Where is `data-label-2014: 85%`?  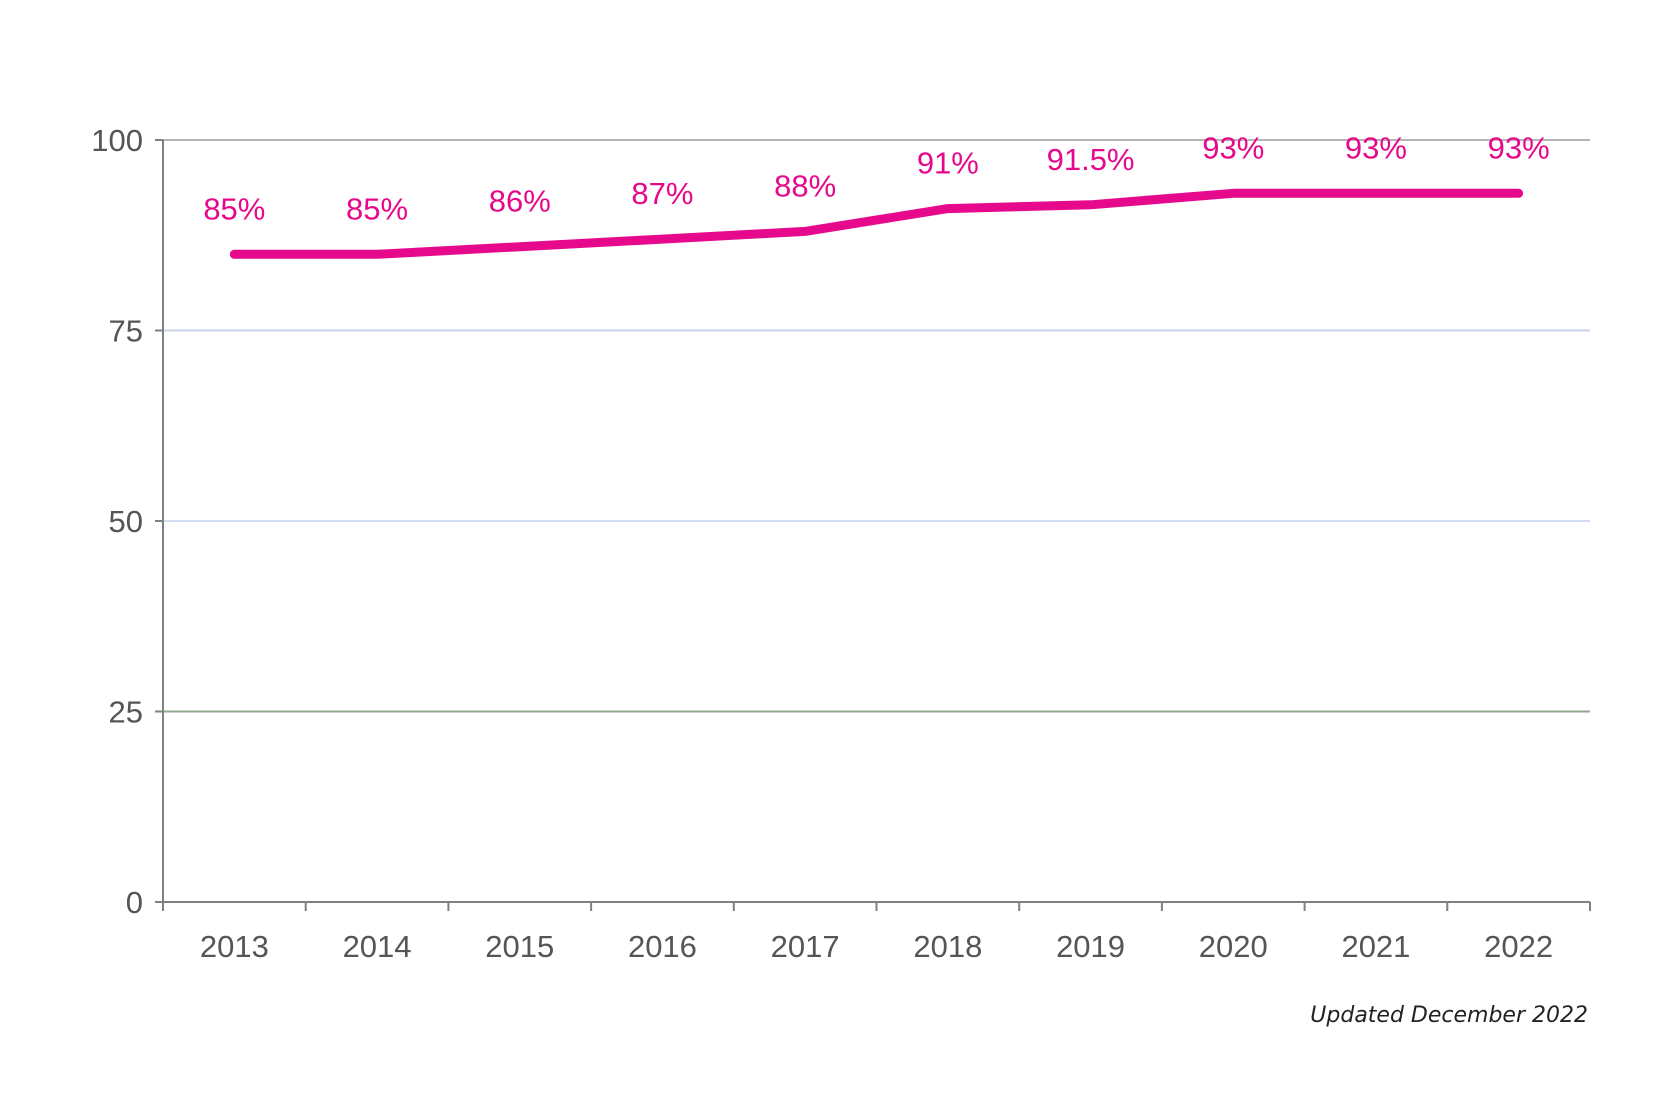
data-label-2014: 85% is located at coordinates (377, 208).